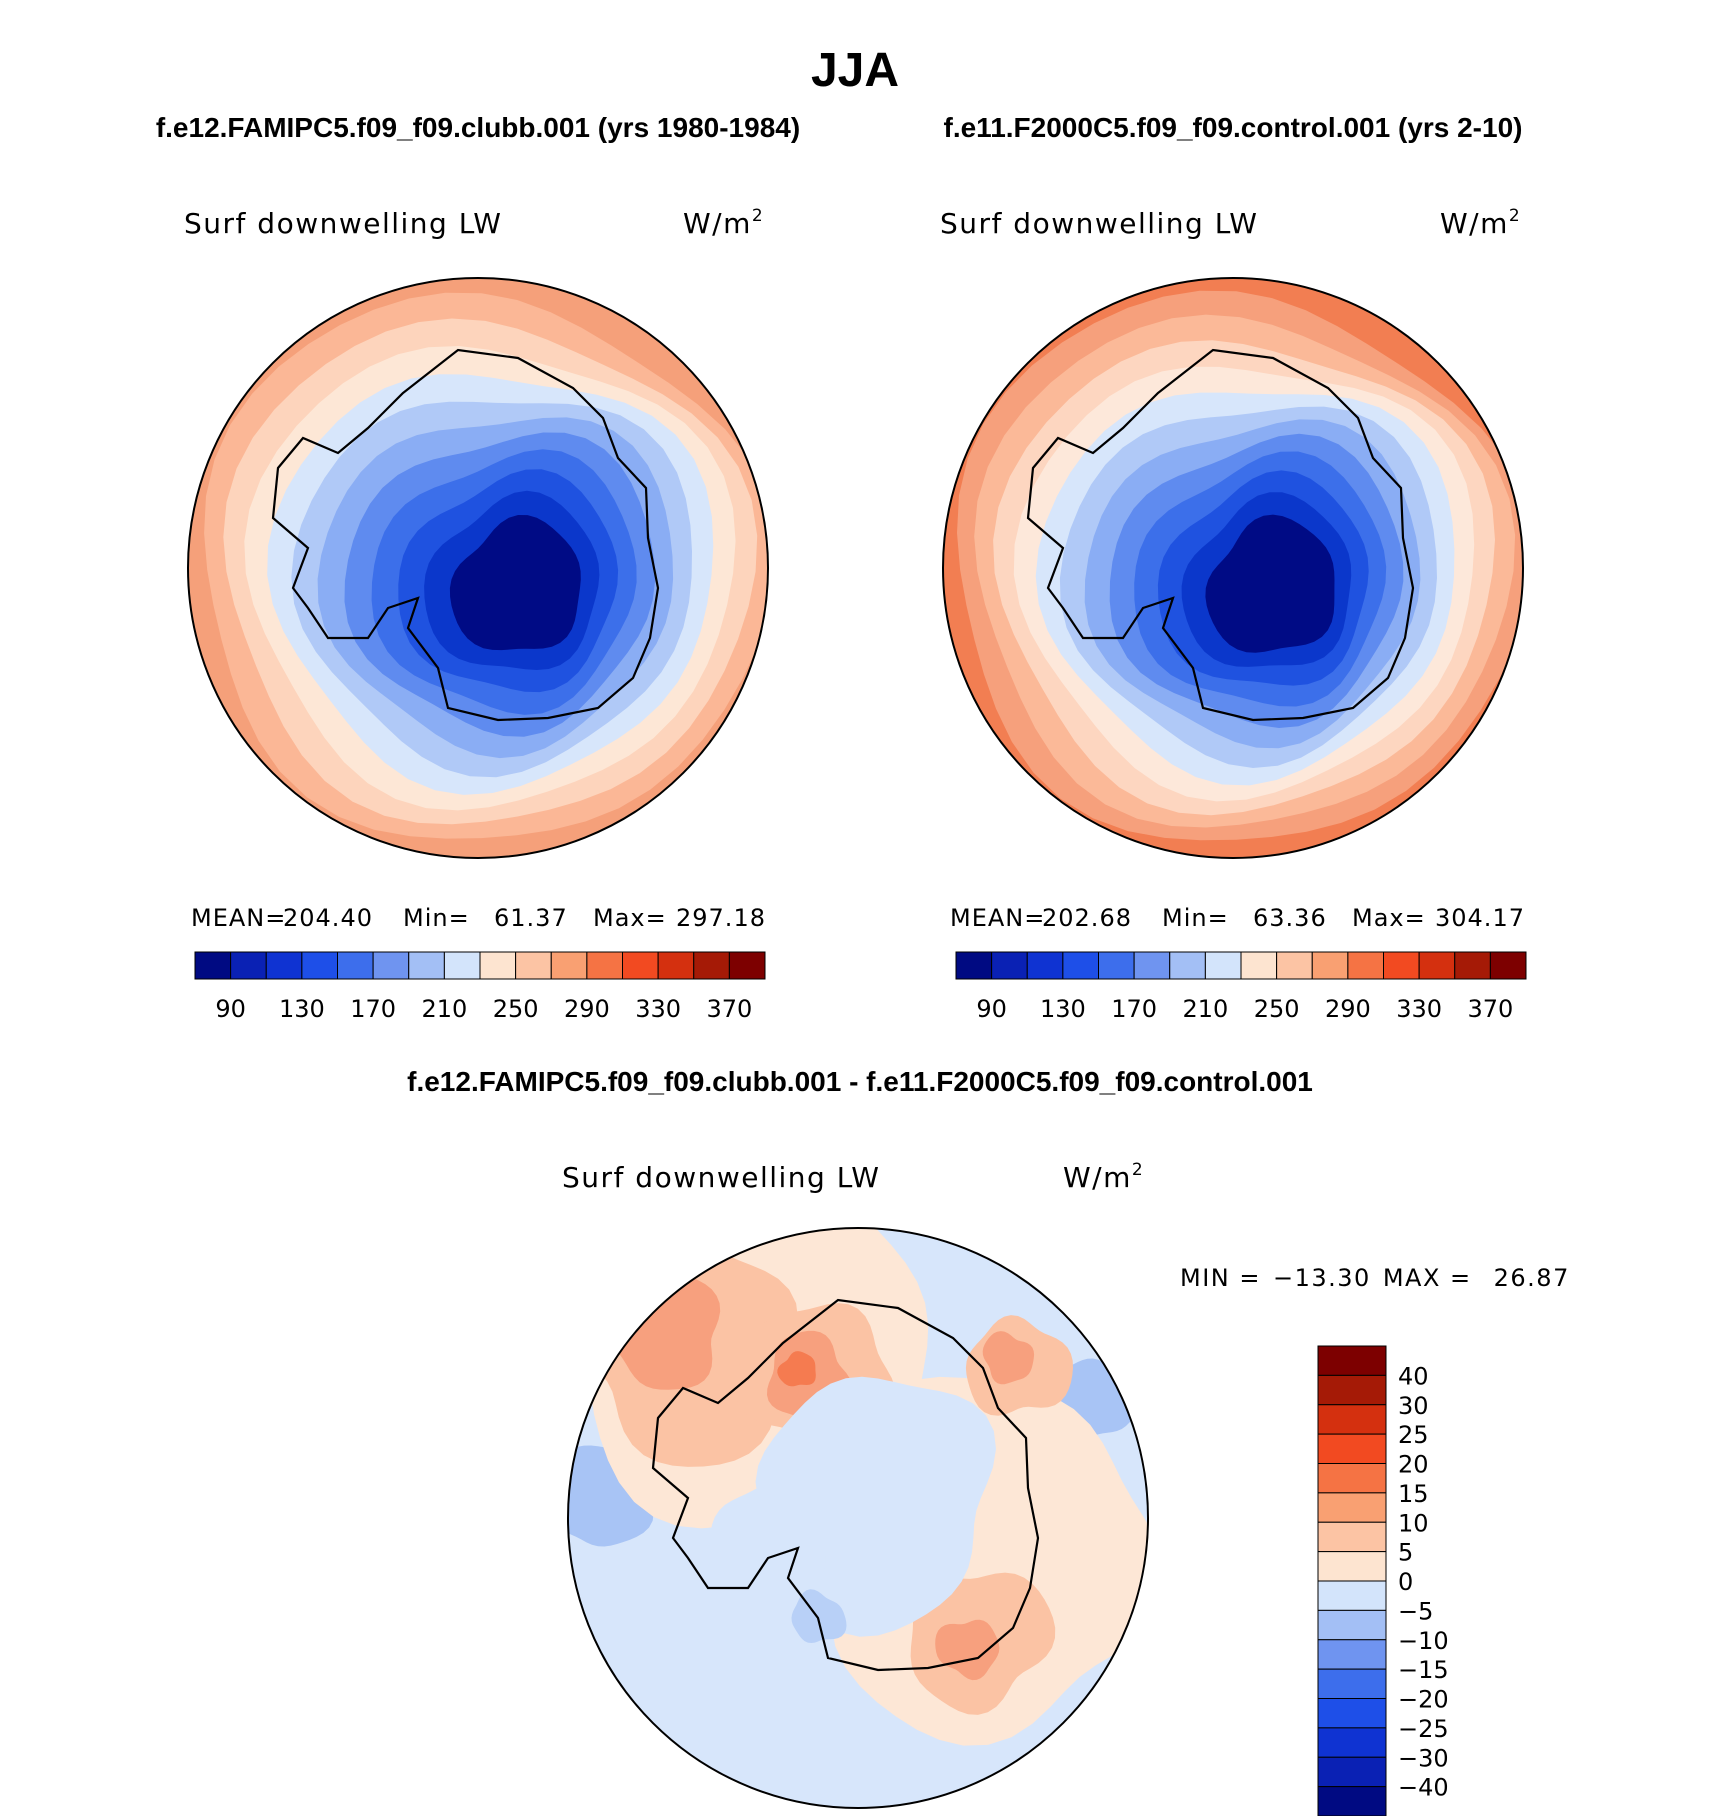  I want to click on panel3-variable: Surf downwelling LW, so click(721, 1177).